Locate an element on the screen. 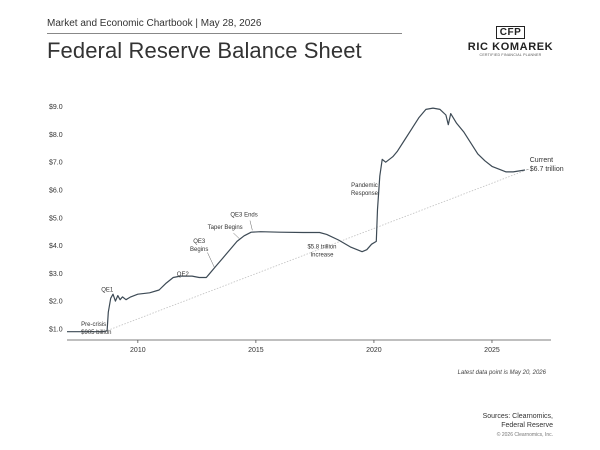 This screenshot has width=600, height=450. sources: Sources: Clearnomics, Federal Reserve is located at coordinates (491, 421).